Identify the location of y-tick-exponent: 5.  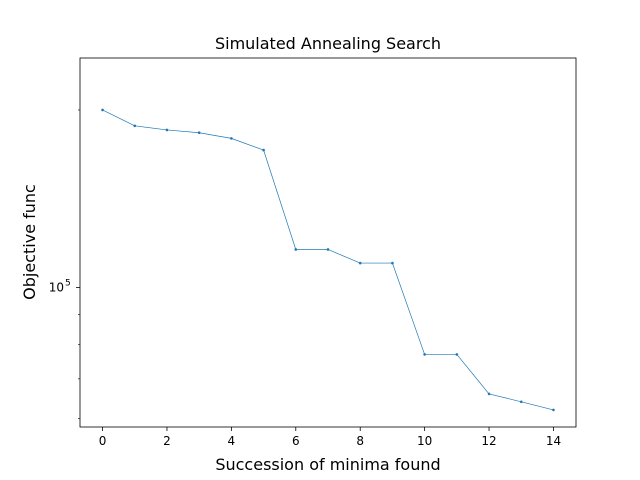
(68, 283).